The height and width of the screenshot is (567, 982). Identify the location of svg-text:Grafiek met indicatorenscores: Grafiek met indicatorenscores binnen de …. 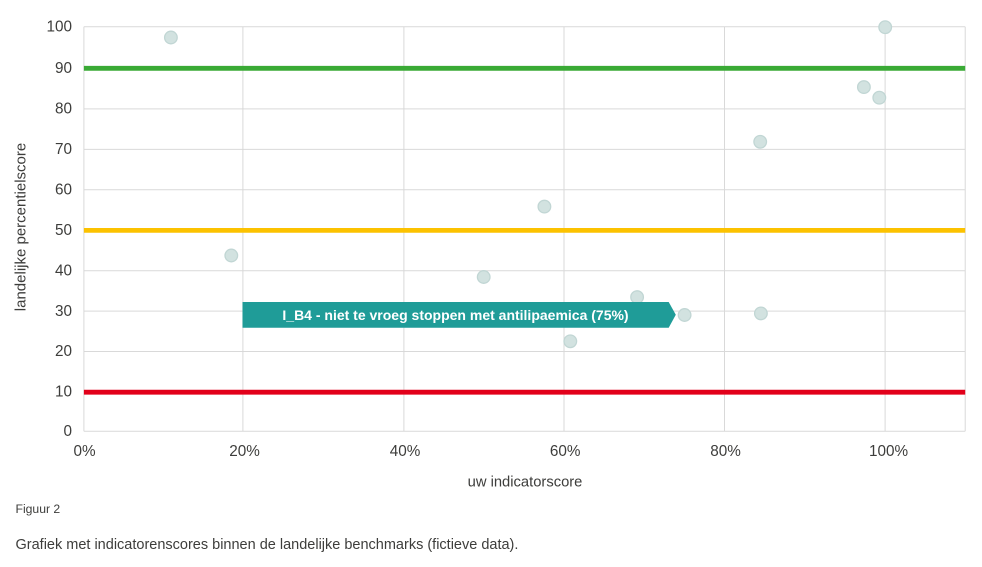
(267, 545).